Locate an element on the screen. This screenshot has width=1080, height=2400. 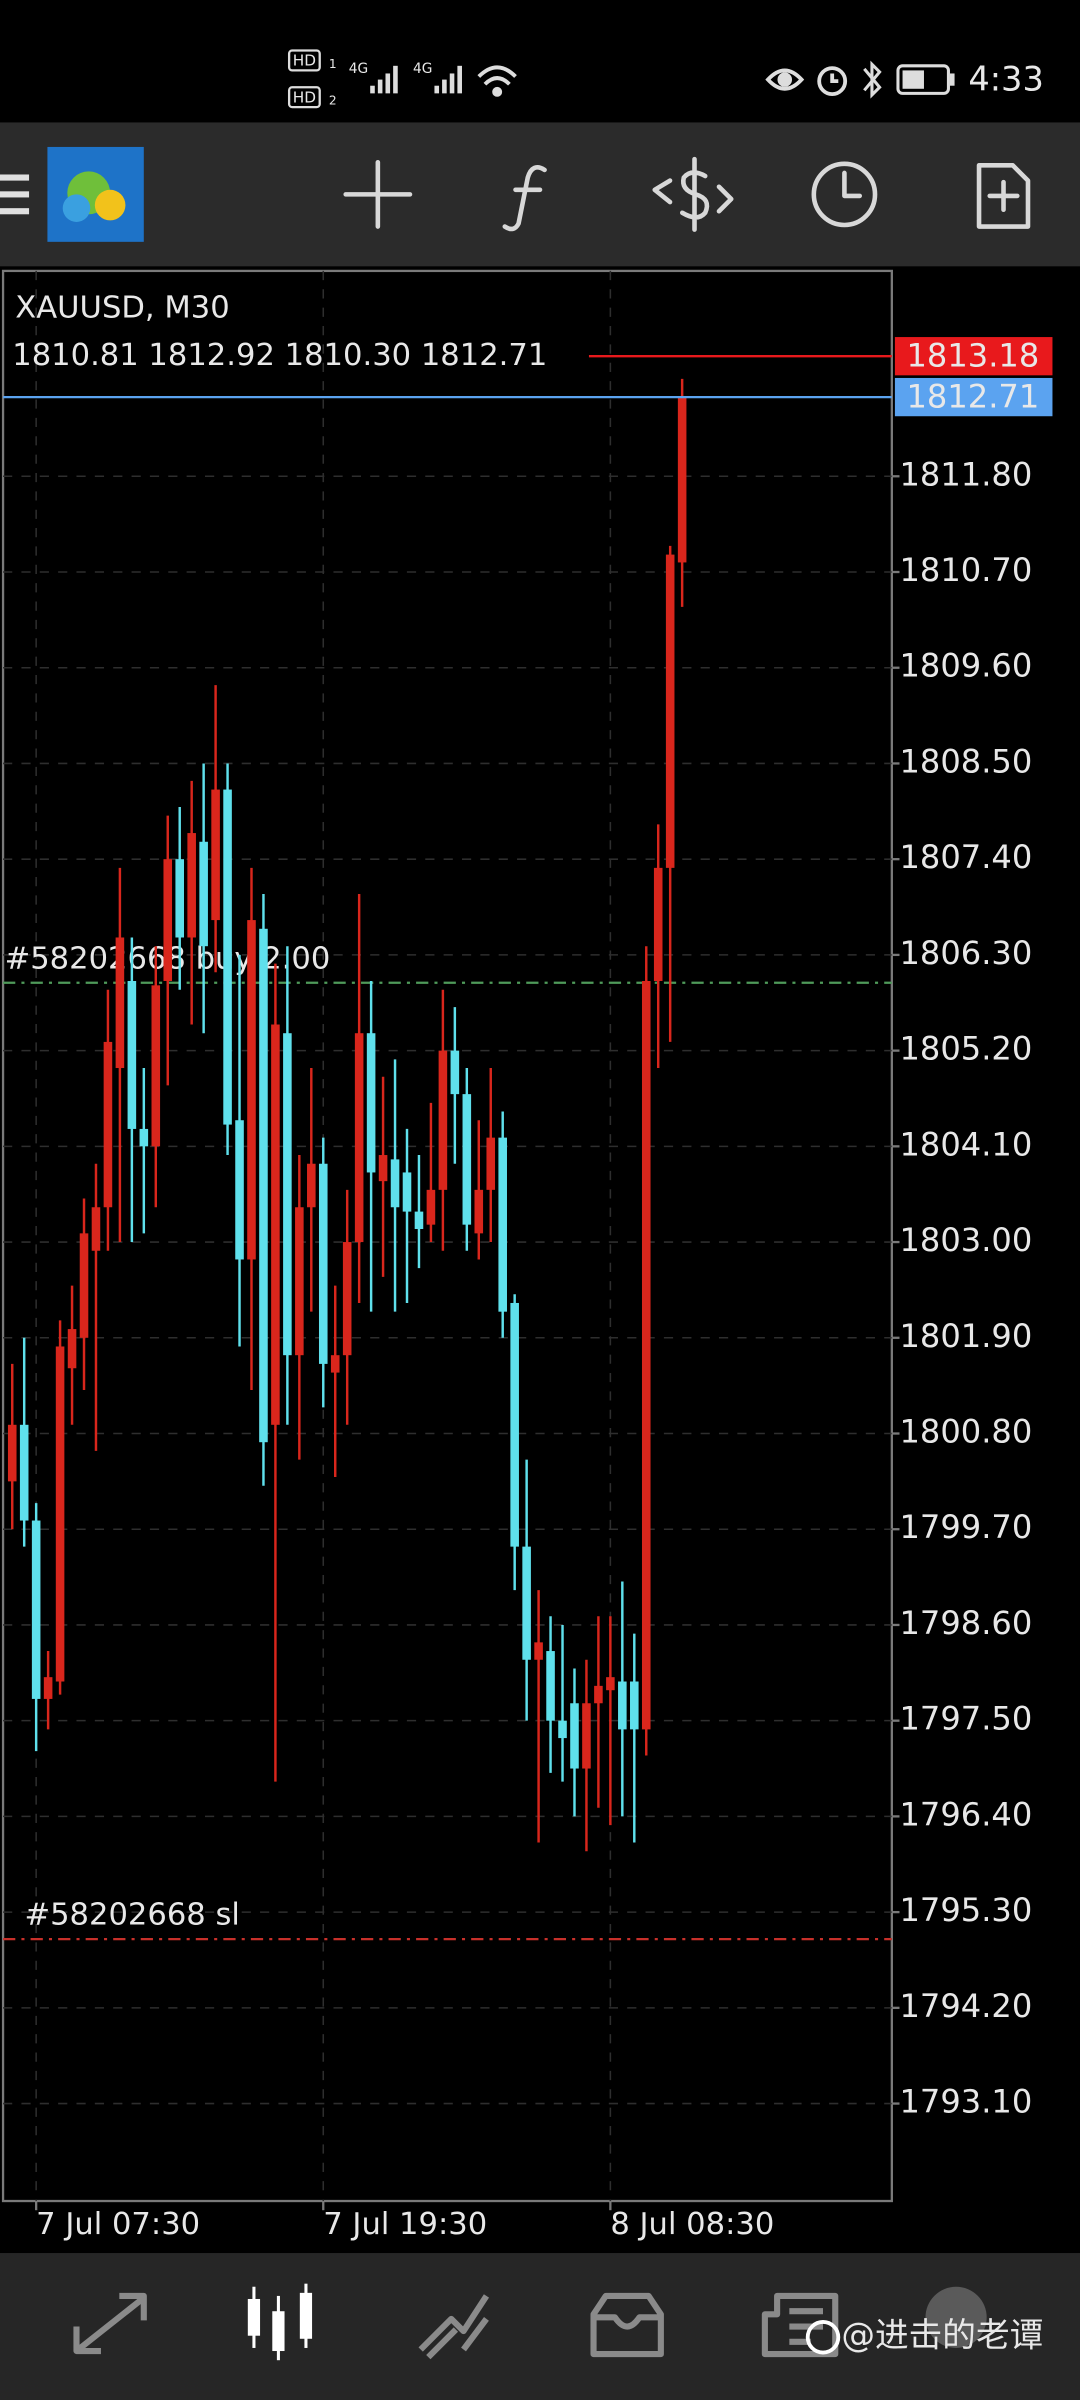
history-button is located at coordinates (844, 194).